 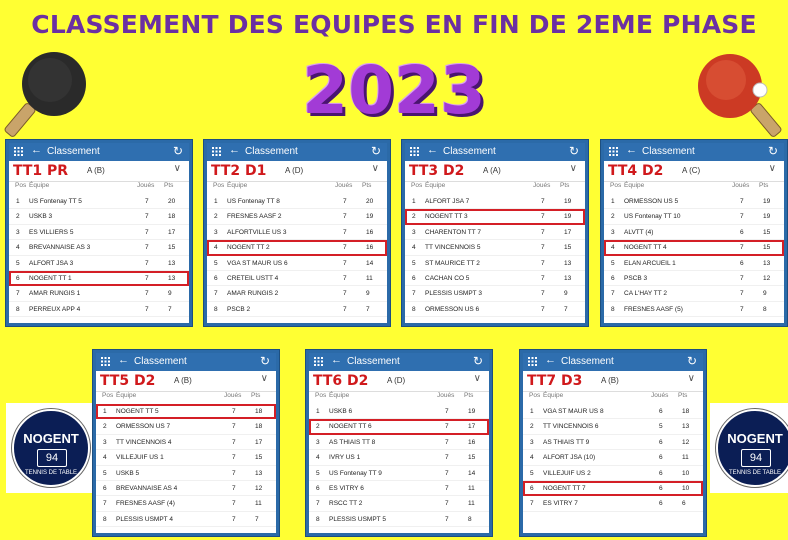 What do you see at coordinates (694, 310) in the screenshot?
I see `table-row: 8 FRESNES AASF (5) 7 8` at bounding box center [694, 310].